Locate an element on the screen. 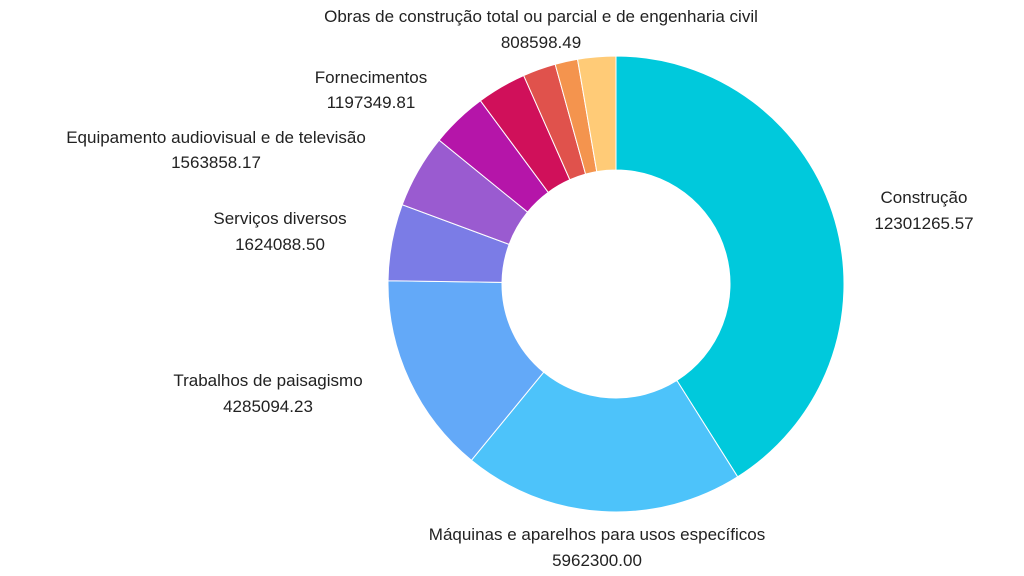  slice-label-name: Construção is located at coordinates (924, 197).